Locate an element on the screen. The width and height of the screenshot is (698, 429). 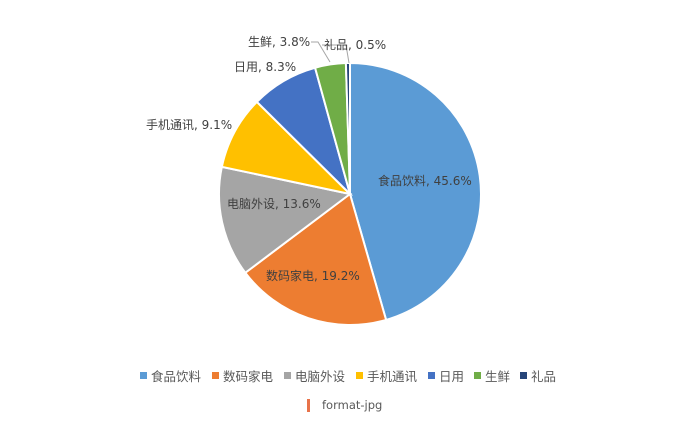
data-label-3: 手机通讯, 9.1% is located at coordinates (189, 125).